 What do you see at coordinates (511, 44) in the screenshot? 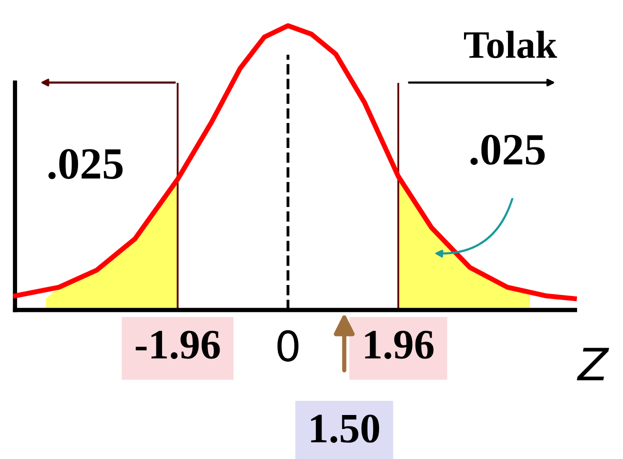
I see `annotation: Tolak` at bounding box center [511, 44].